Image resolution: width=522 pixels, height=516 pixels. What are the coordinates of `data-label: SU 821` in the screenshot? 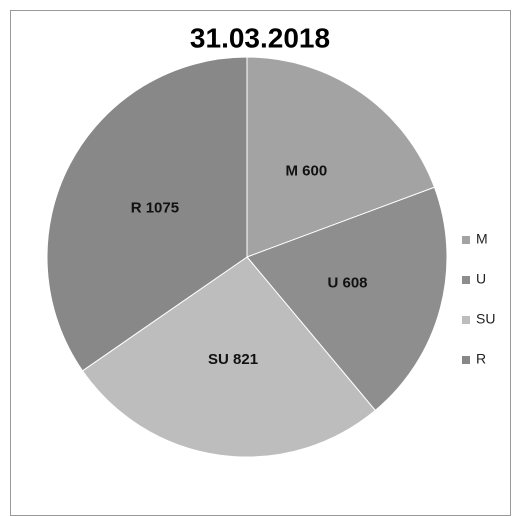 It's located at (233, 359).